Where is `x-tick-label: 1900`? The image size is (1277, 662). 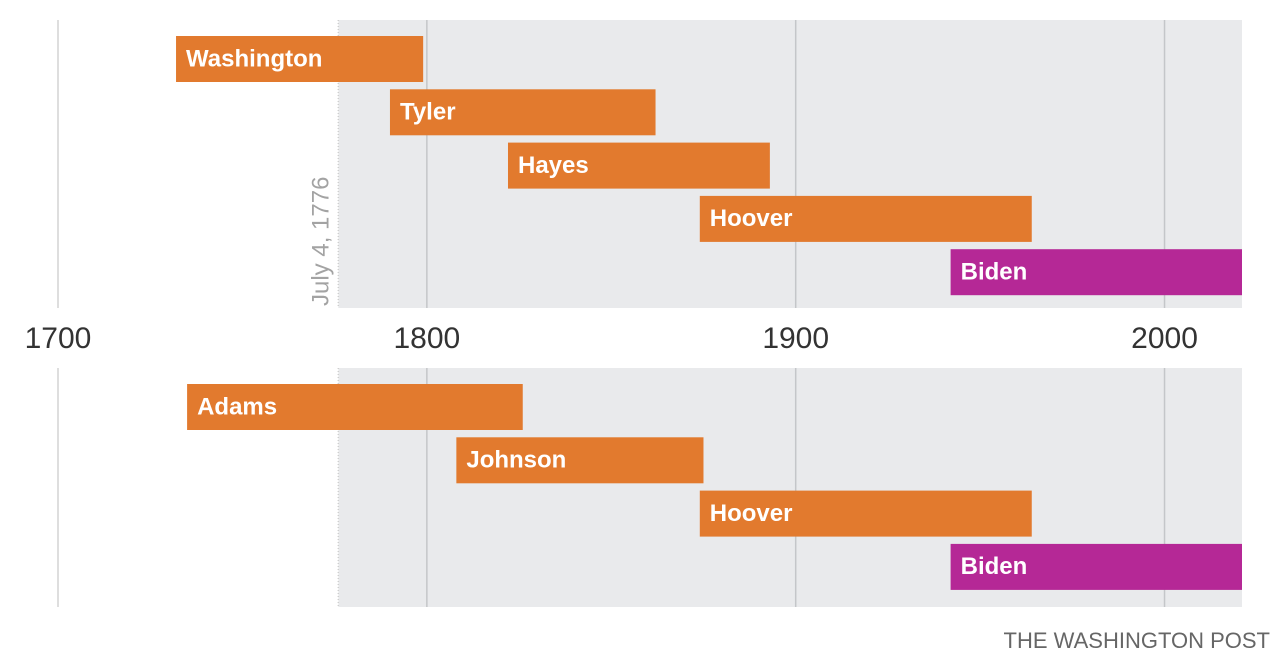
x-tick-label: 1900 is located at coordinates (795, 338).